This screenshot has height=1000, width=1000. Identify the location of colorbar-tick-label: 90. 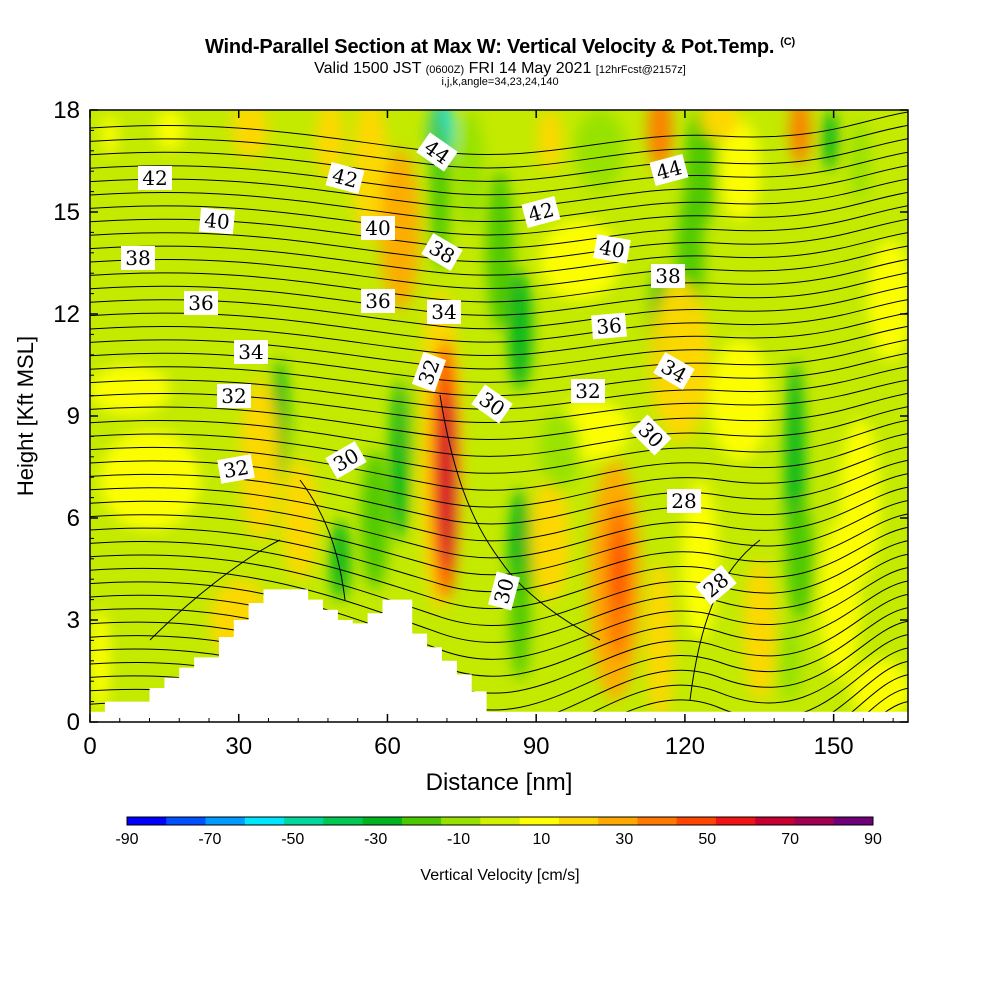
(873, 839).